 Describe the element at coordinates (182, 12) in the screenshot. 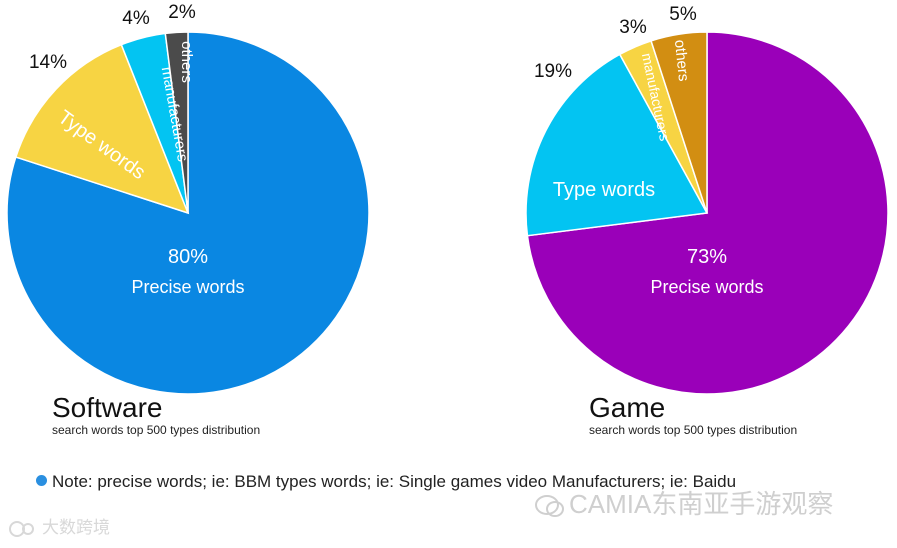

I see `pie-software-percent-others: 2%` at that location.